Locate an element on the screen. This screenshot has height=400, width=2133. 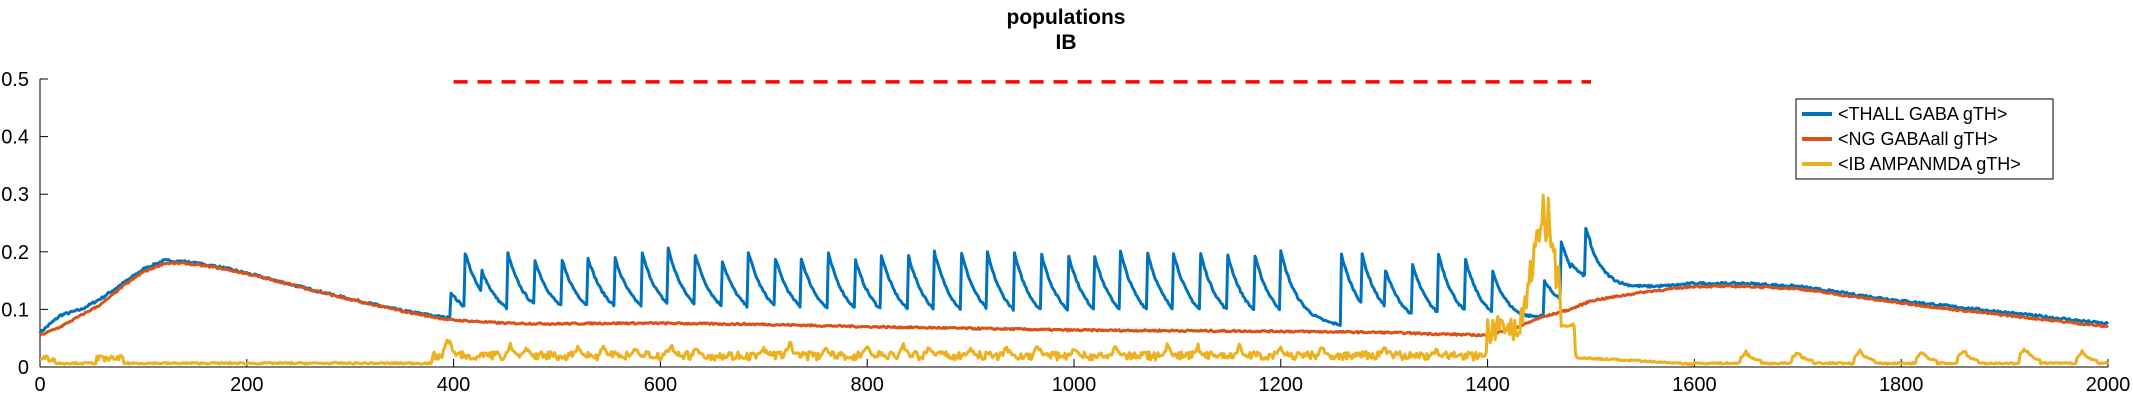
legend-label-thall: <THALL GABA gTH> is located at coordinates (1922, 114).